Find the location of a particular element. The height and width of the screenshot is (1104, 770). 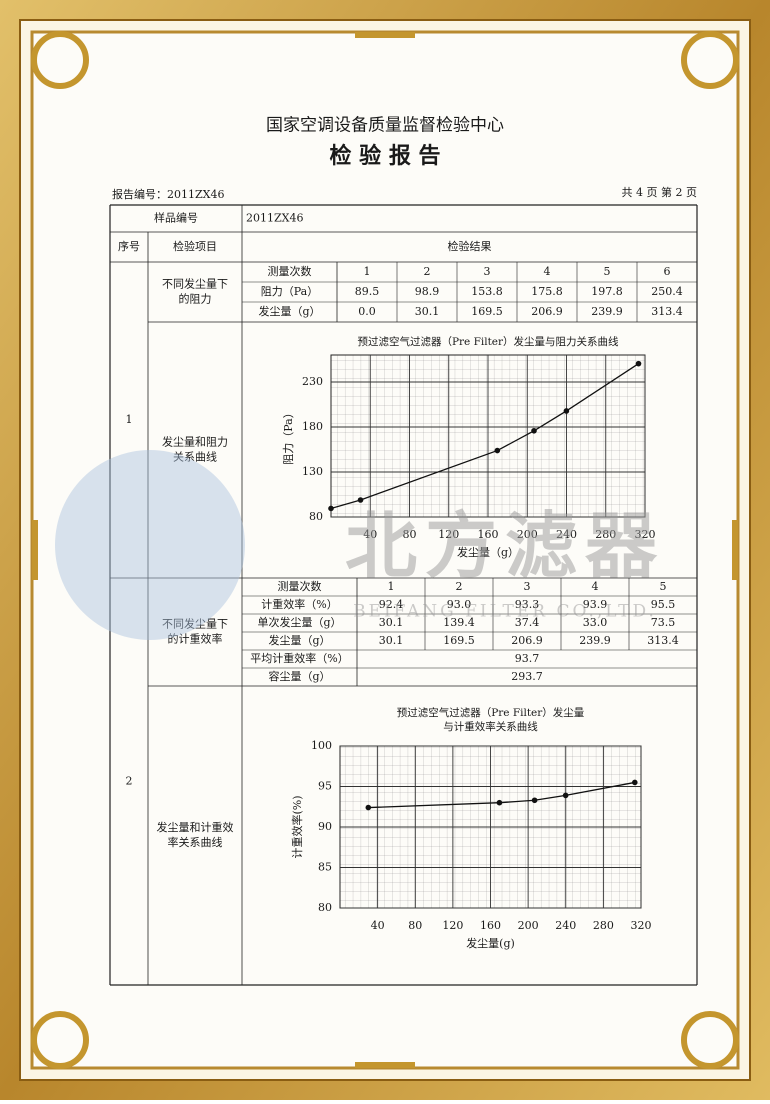

item-name: 的阻力 is located at coordinates (195, 299).